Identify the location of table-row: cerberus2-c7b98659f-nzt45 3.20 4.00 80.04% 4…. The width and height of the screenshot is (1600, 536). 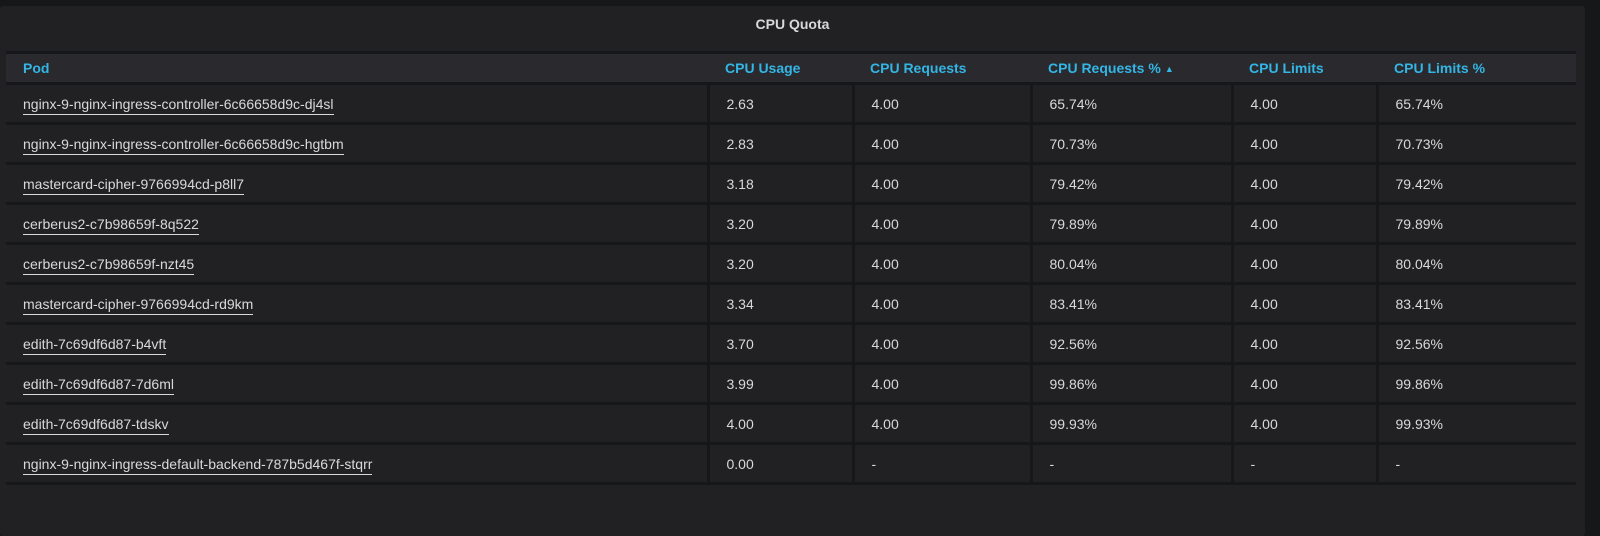
(791, 264).